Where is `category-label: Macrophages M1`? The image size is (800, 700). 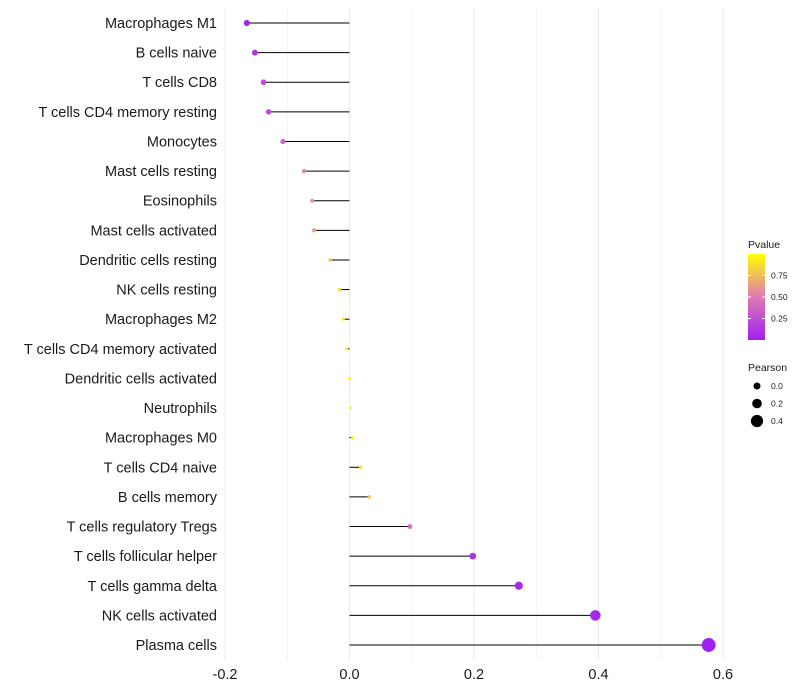 category-label: Macrophages M1 is located at coordinates (161, 24).